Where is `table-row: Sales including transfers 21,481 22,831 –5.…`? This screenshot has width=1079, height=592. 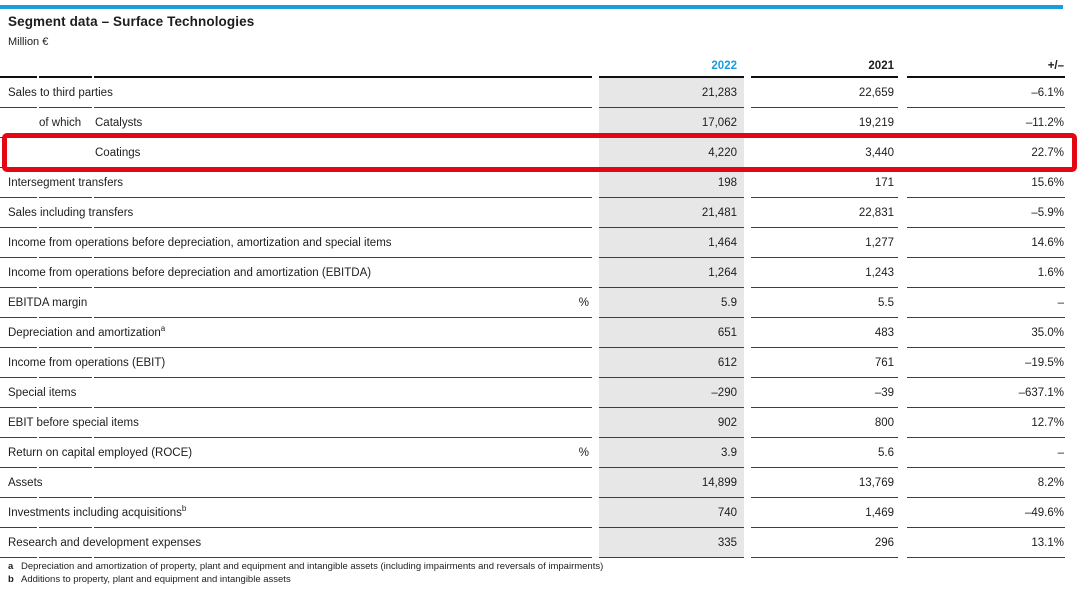
table-row: Sales including transfers 21,481 22,831 –5.… is located at coordinates (532, 213).